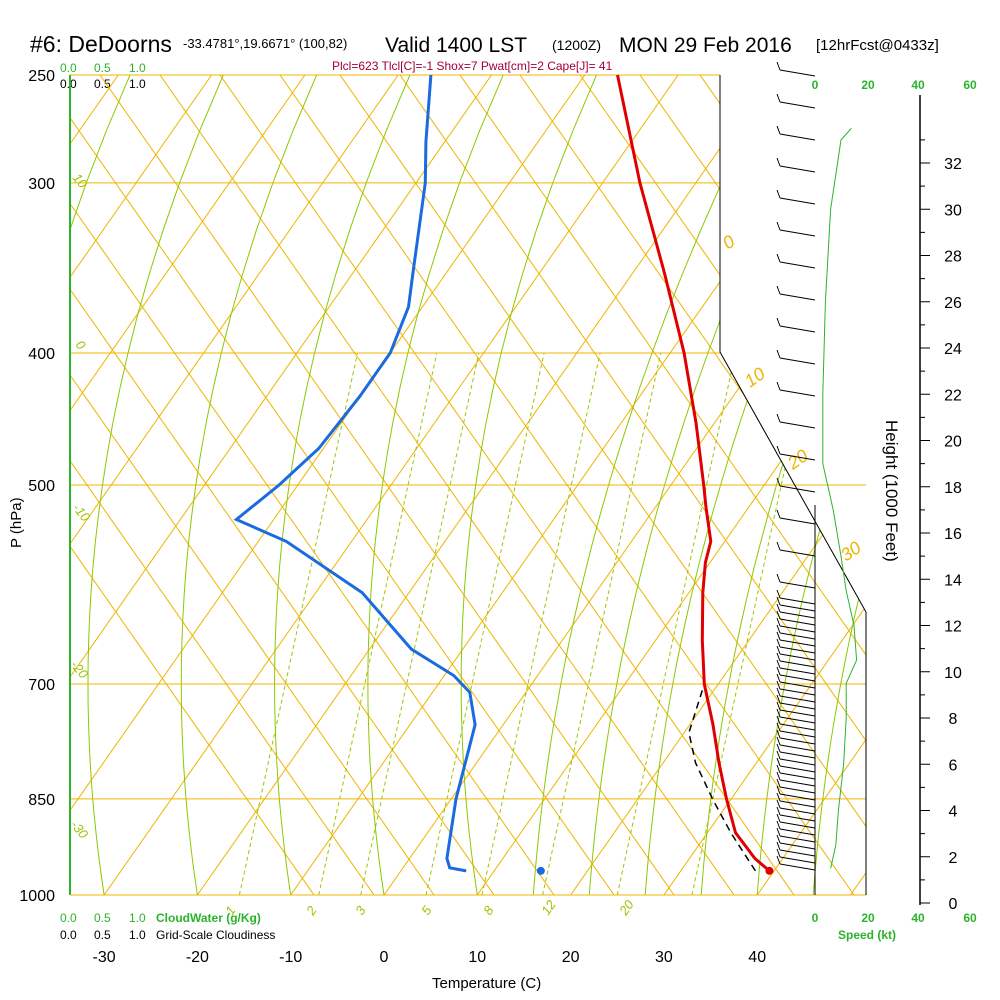 Image resolution: width=1000 pixels, height=1000 pixels. I want to click on pressure-tick-label: 250, so click(41, 76).